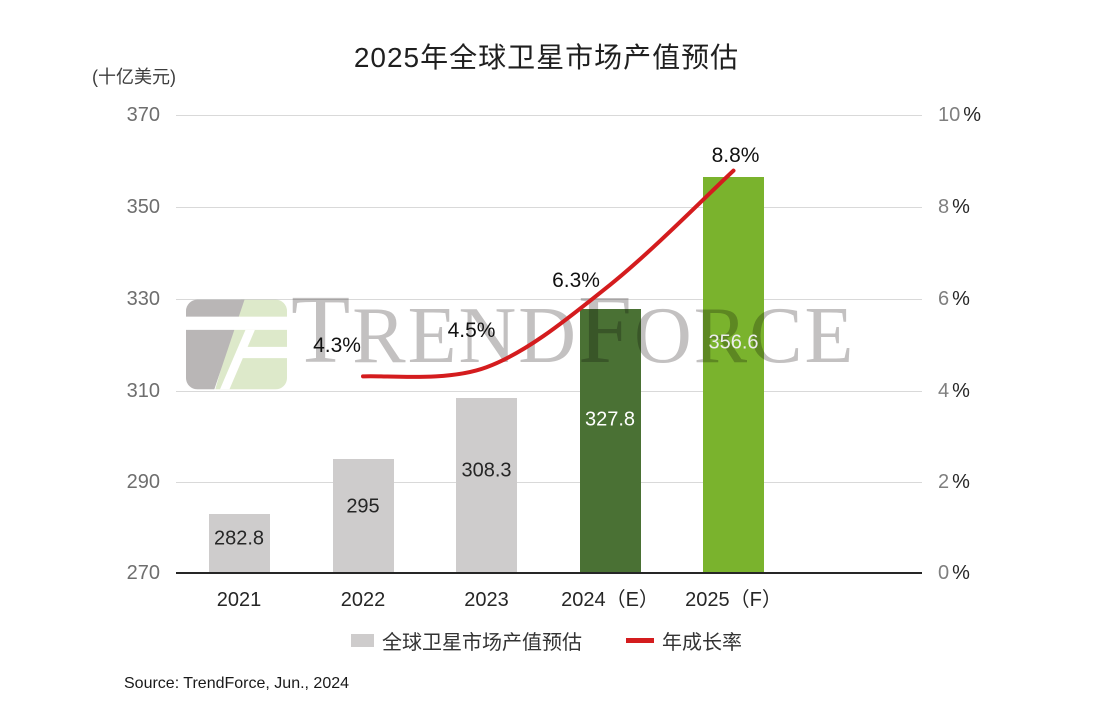 This screenshot has height=718, width=1093. I want to click on bar-2025f, so click(733, 374).